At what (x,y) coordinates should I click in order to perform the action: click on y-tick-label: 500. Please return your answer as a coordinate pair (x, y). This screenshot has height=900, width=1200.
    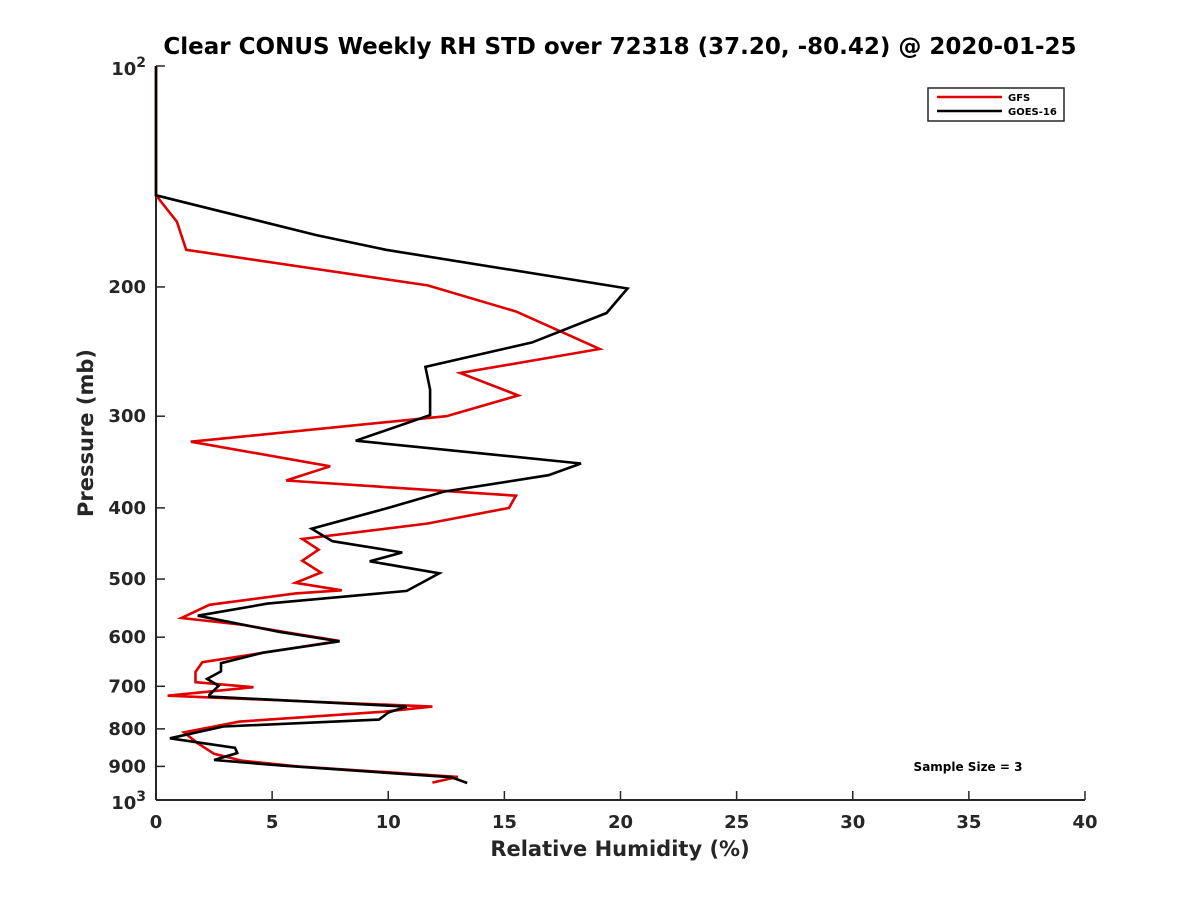
    Looking at the image, I should click on (127, 579).